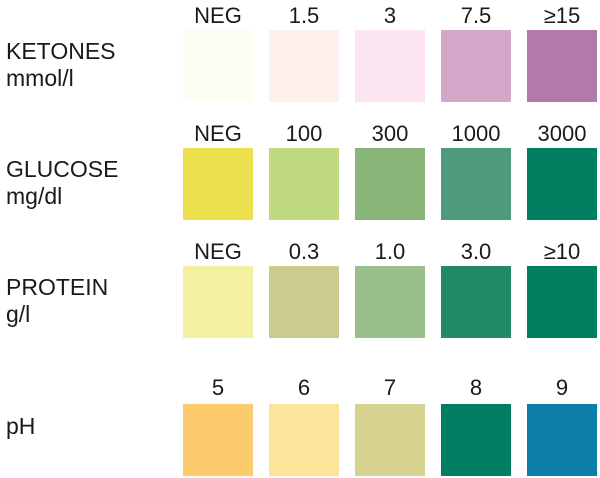  I want to click on ketones-label: KETONES mmol/l, so click(61, 65).